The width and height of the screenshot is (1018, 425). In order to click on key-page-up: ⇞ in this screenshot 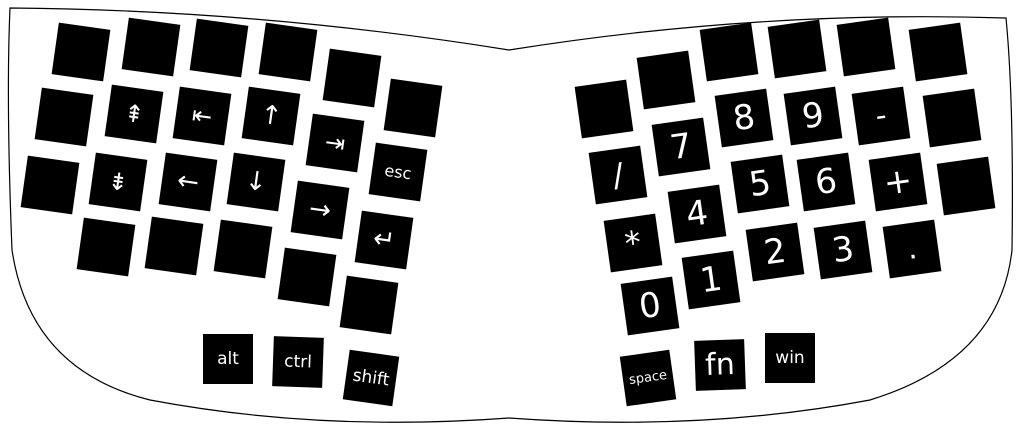, I will do `click(134, 114)`.